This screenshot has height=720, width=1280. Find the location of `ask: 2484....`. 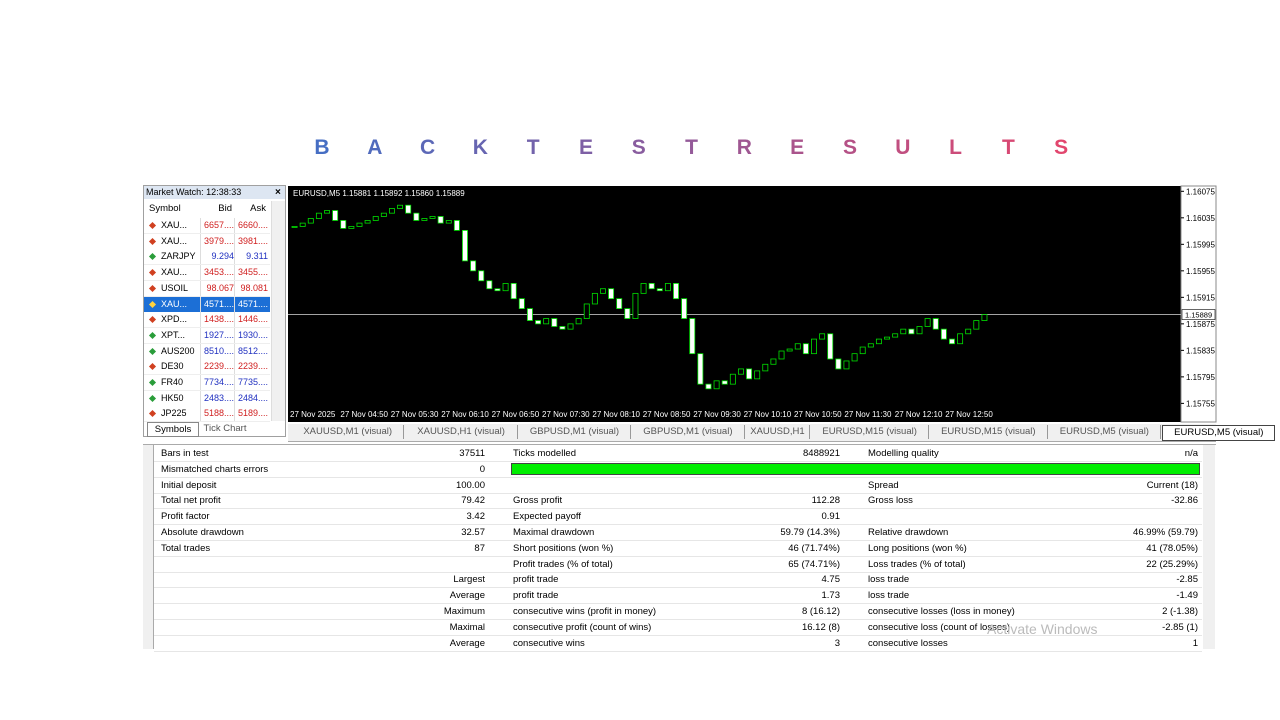

ask: 2484.... is located at coordinates (251, 398).